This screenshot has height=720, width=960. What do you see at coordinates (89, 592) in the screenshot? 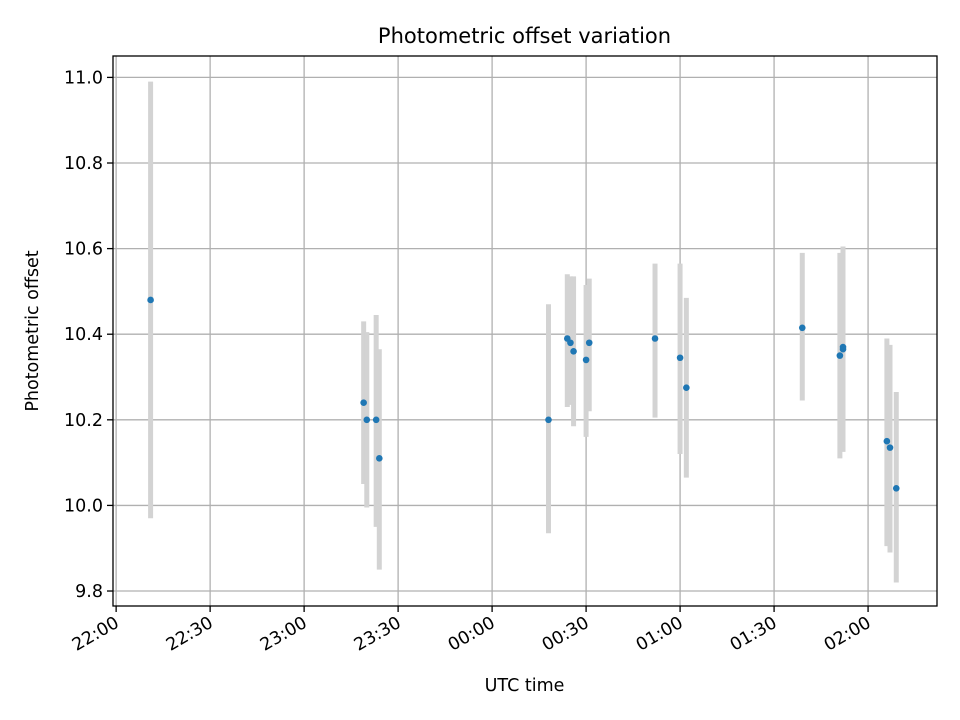
I see `y-tick-label: 9.8` at bounding box center [89, 592].